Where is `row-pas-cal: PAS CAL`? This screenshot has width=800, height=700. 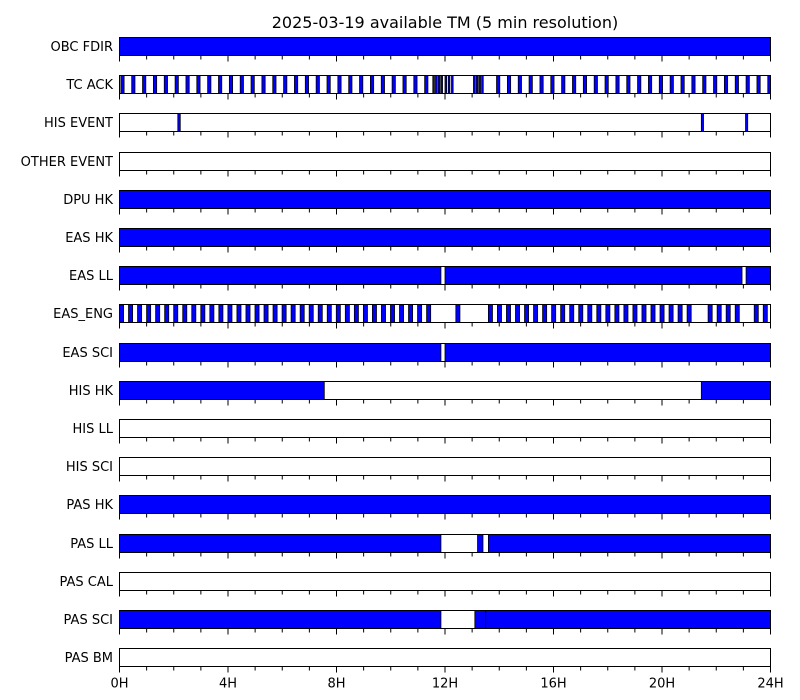
row-pas-cal: PAS CAL is located at coordinates (415, 584).